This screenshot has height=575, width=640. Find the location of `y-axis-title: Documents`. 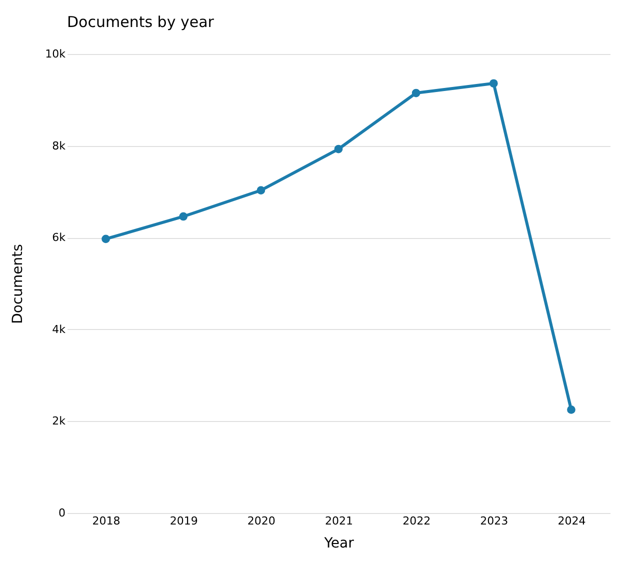

y-axis-title: Documents is located at coordinates (18, 284).